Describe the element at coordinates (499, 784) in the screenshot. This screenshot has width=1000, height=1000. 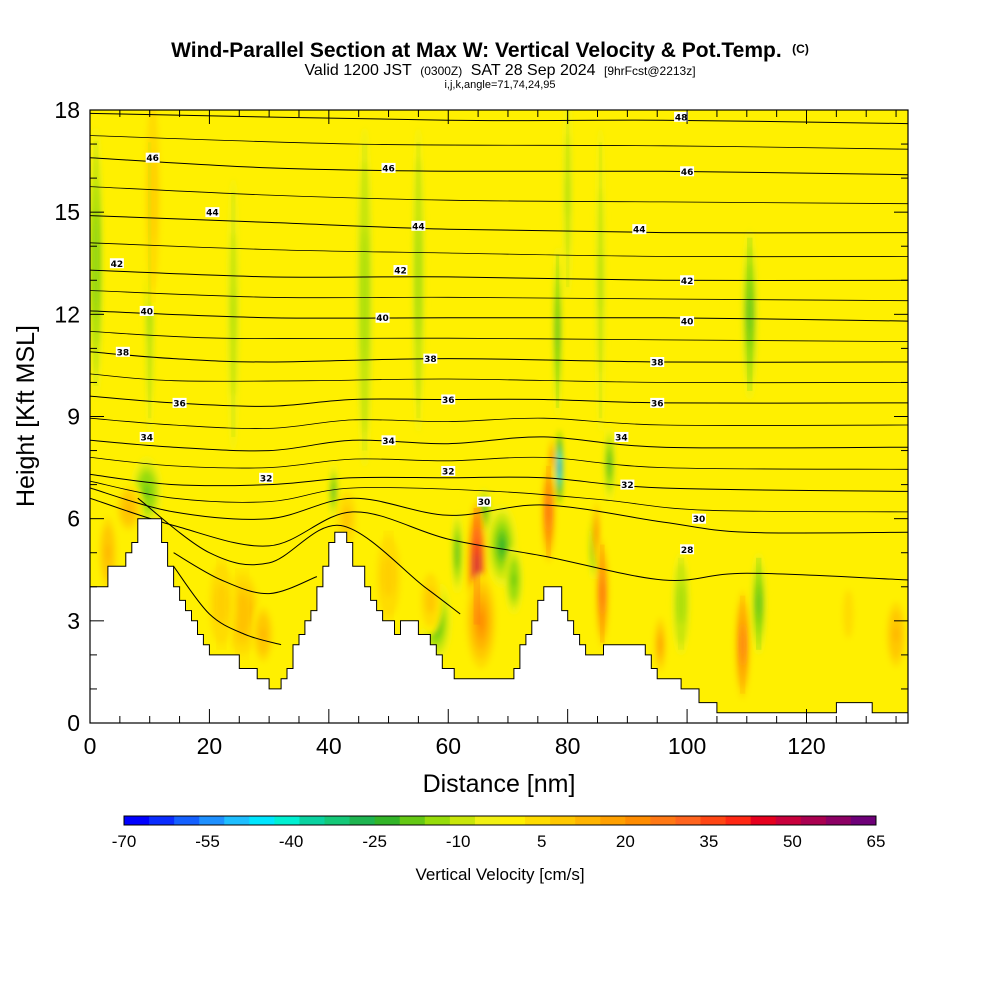
I see `x-axis-title: Distance [nm]` at that location.